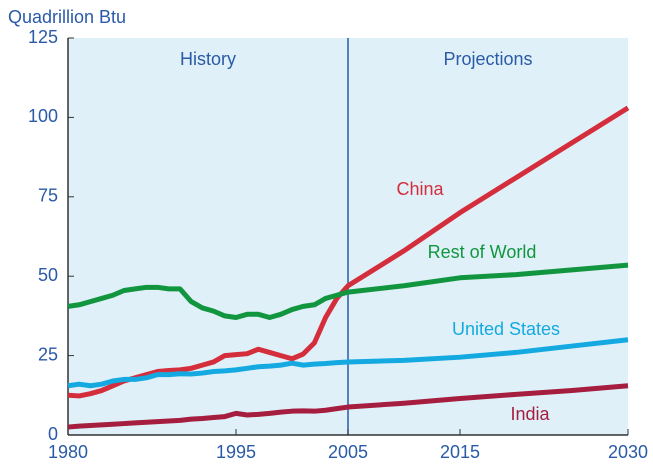 The width and height of the screenshot is (653, 473). I want to click on series-label: India, so click(530, 414).